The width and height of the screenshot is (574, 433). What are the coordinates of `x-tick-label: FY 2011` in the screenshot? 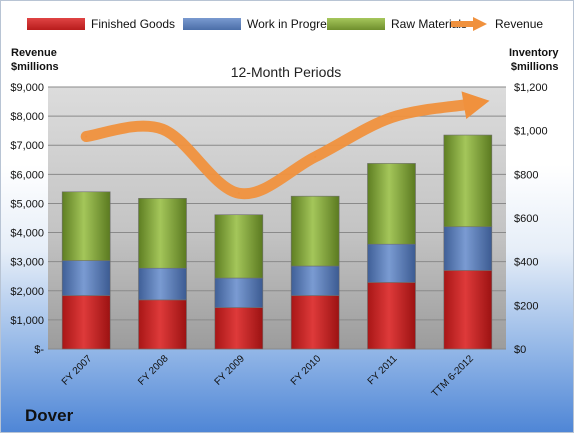 It's located at (383, 370).